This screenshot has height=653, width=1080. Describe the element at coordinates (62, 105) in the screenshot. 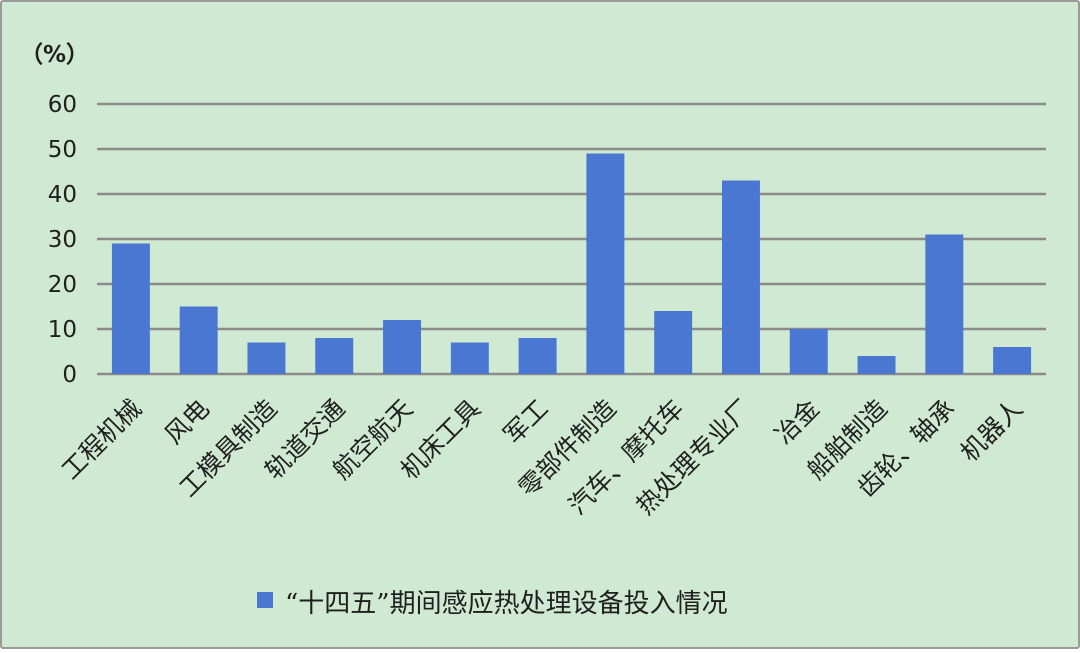

I see `y-tick-label: 60` at that location.